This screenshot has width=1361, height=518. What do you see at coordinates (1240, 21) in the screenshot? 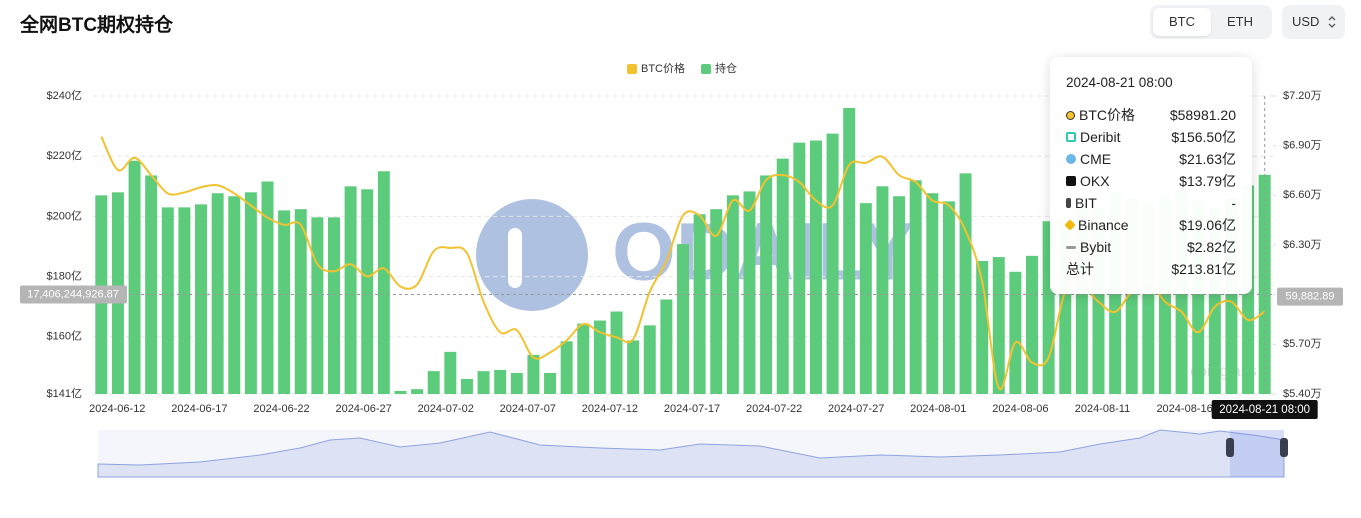
I see `tab: ETH` at bounding box center [1240, 21].